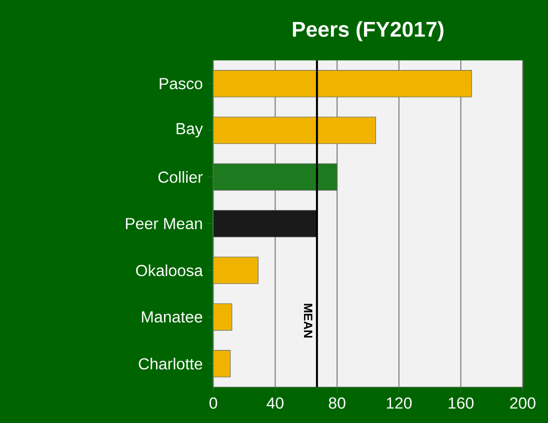  I want to click on x-tick-label: 120, so click(399, 403).